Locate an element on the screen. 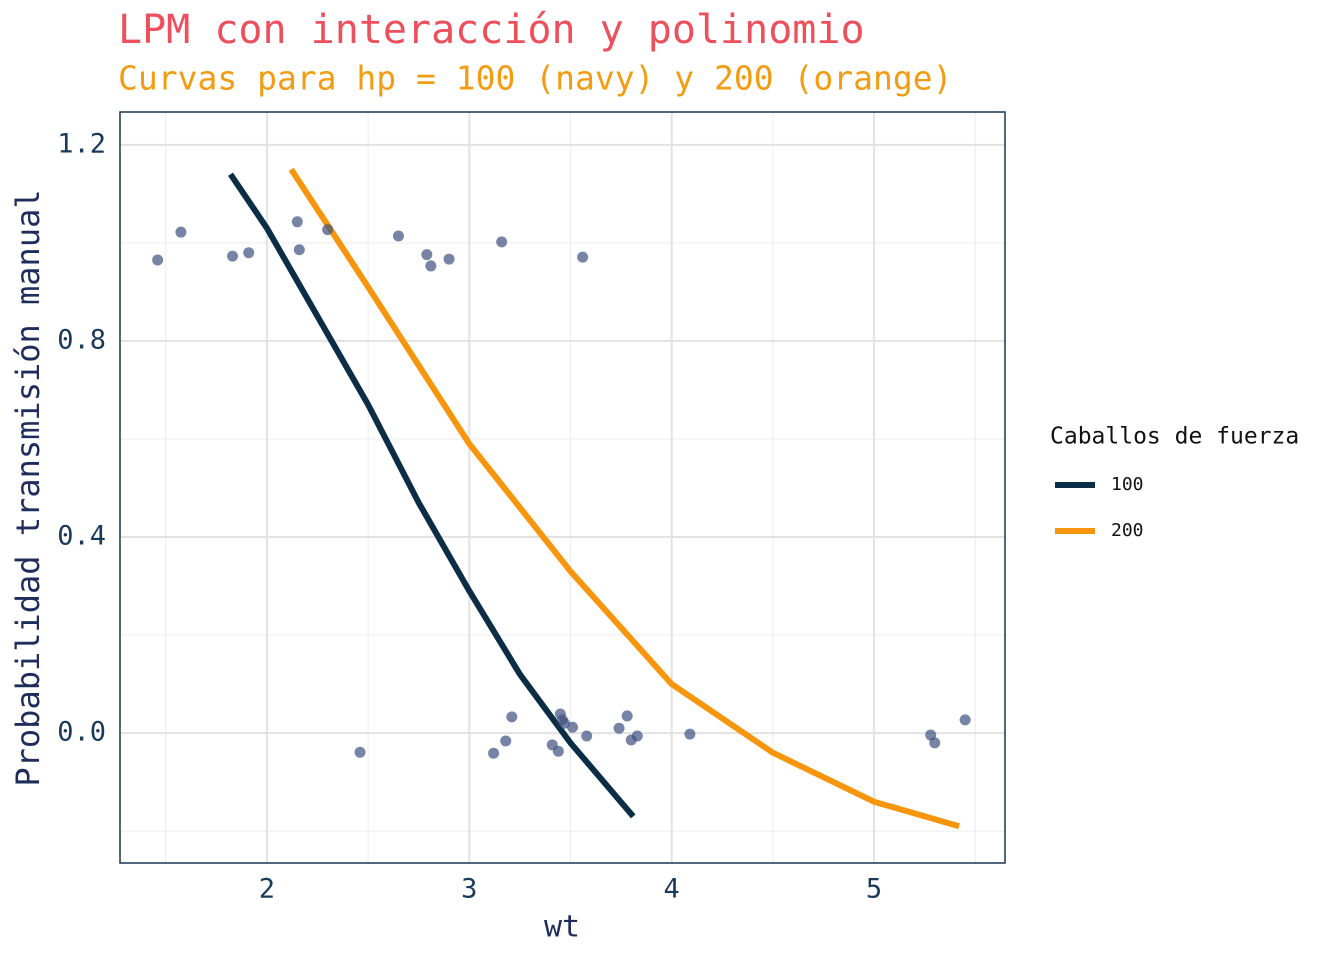 This screenshot has height=960, width=1344. x-tick-label: 5 is located at coordinates (874, 889).